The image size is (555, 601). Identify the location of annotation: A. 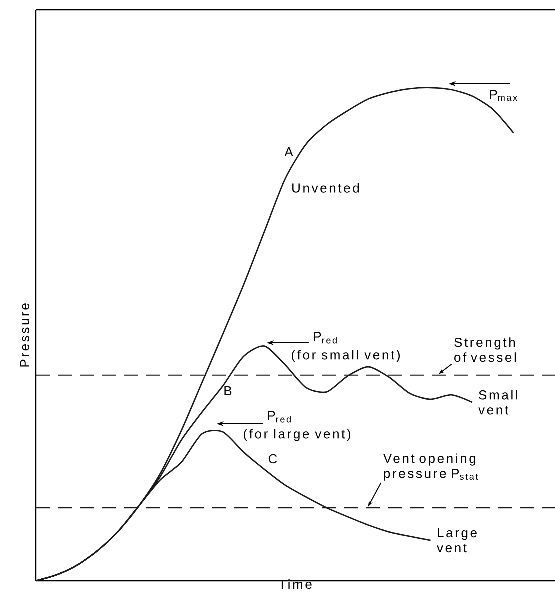
(289, 152).